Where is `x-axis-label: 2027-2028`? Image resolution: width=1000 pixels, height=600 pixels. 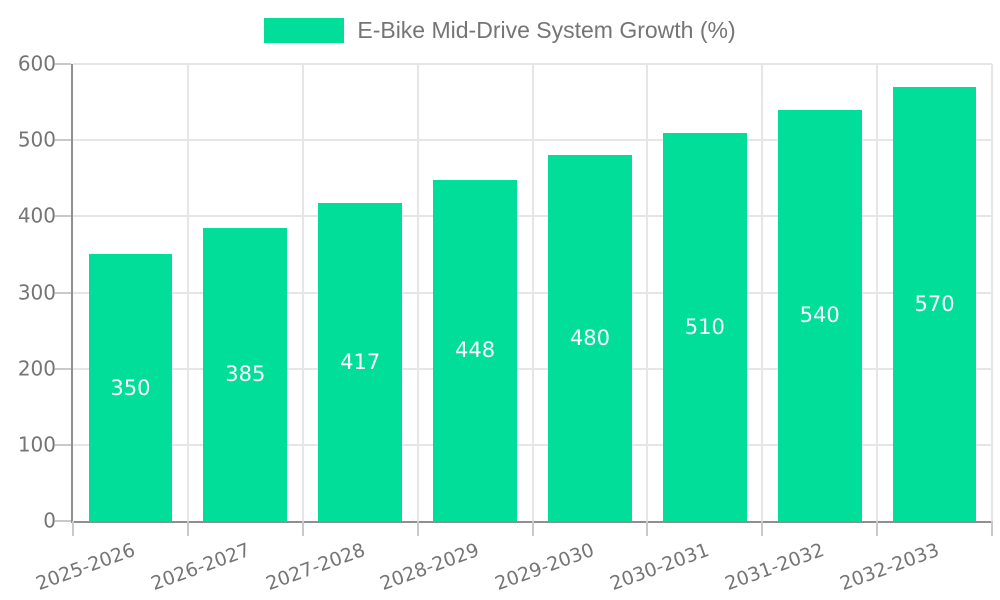 x-axis-label: 2027-2028 is located at coordinates (315, 567).